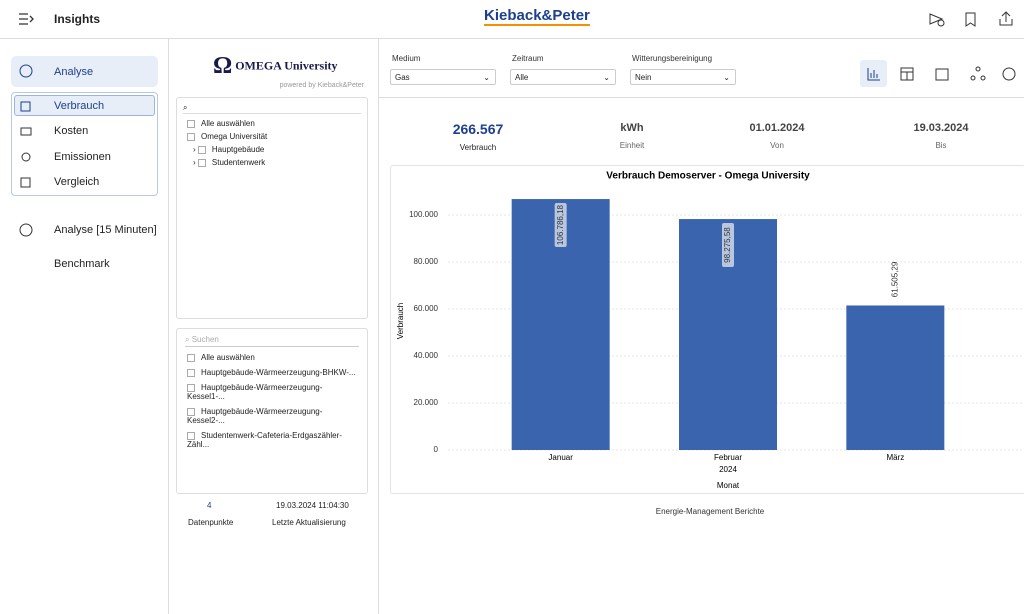 This screenshot has width=1024, height=614. I want to click on stat-label: Letzte Aktualisierung, so click(309, 522).